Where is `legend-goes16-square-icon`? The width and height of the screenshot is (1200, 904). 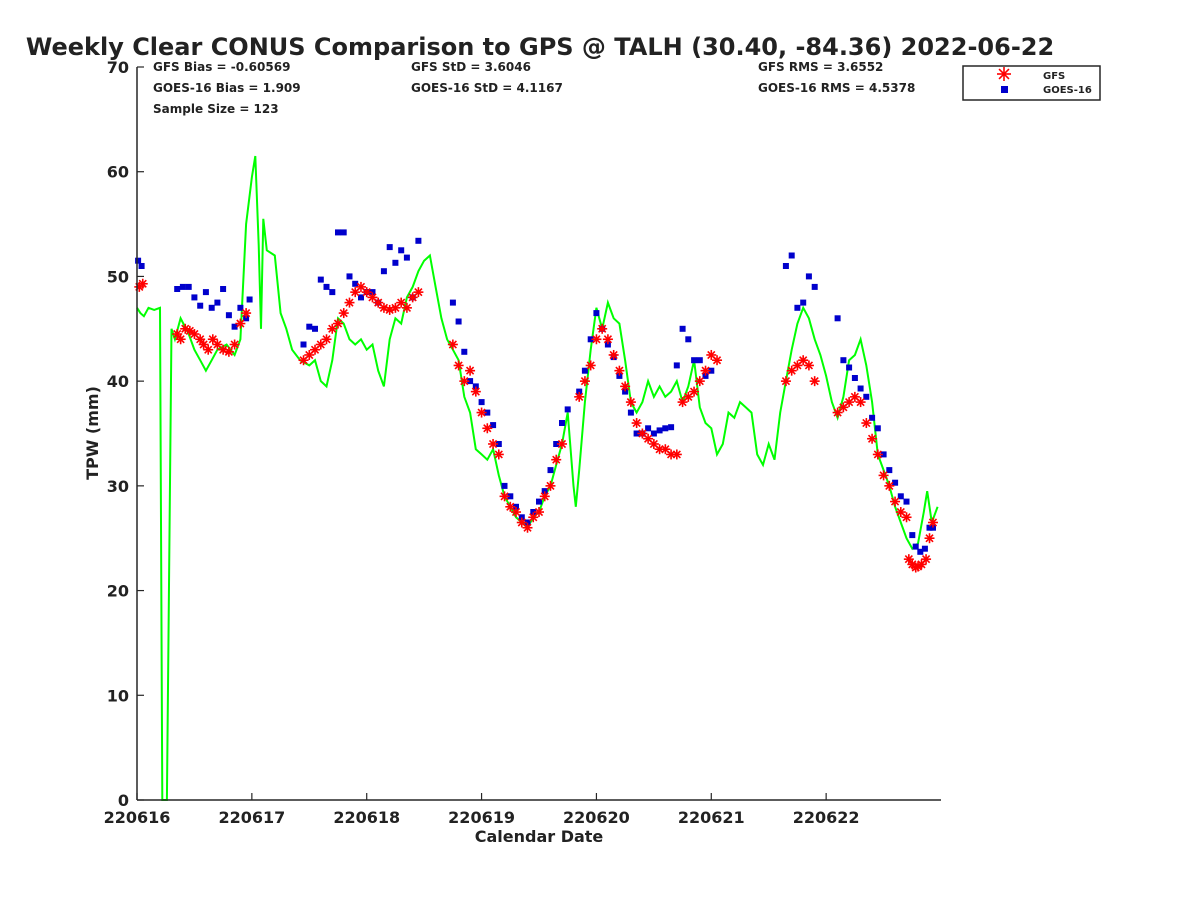 legend-goes16-square-icon is located at coordinates (1004, 89).